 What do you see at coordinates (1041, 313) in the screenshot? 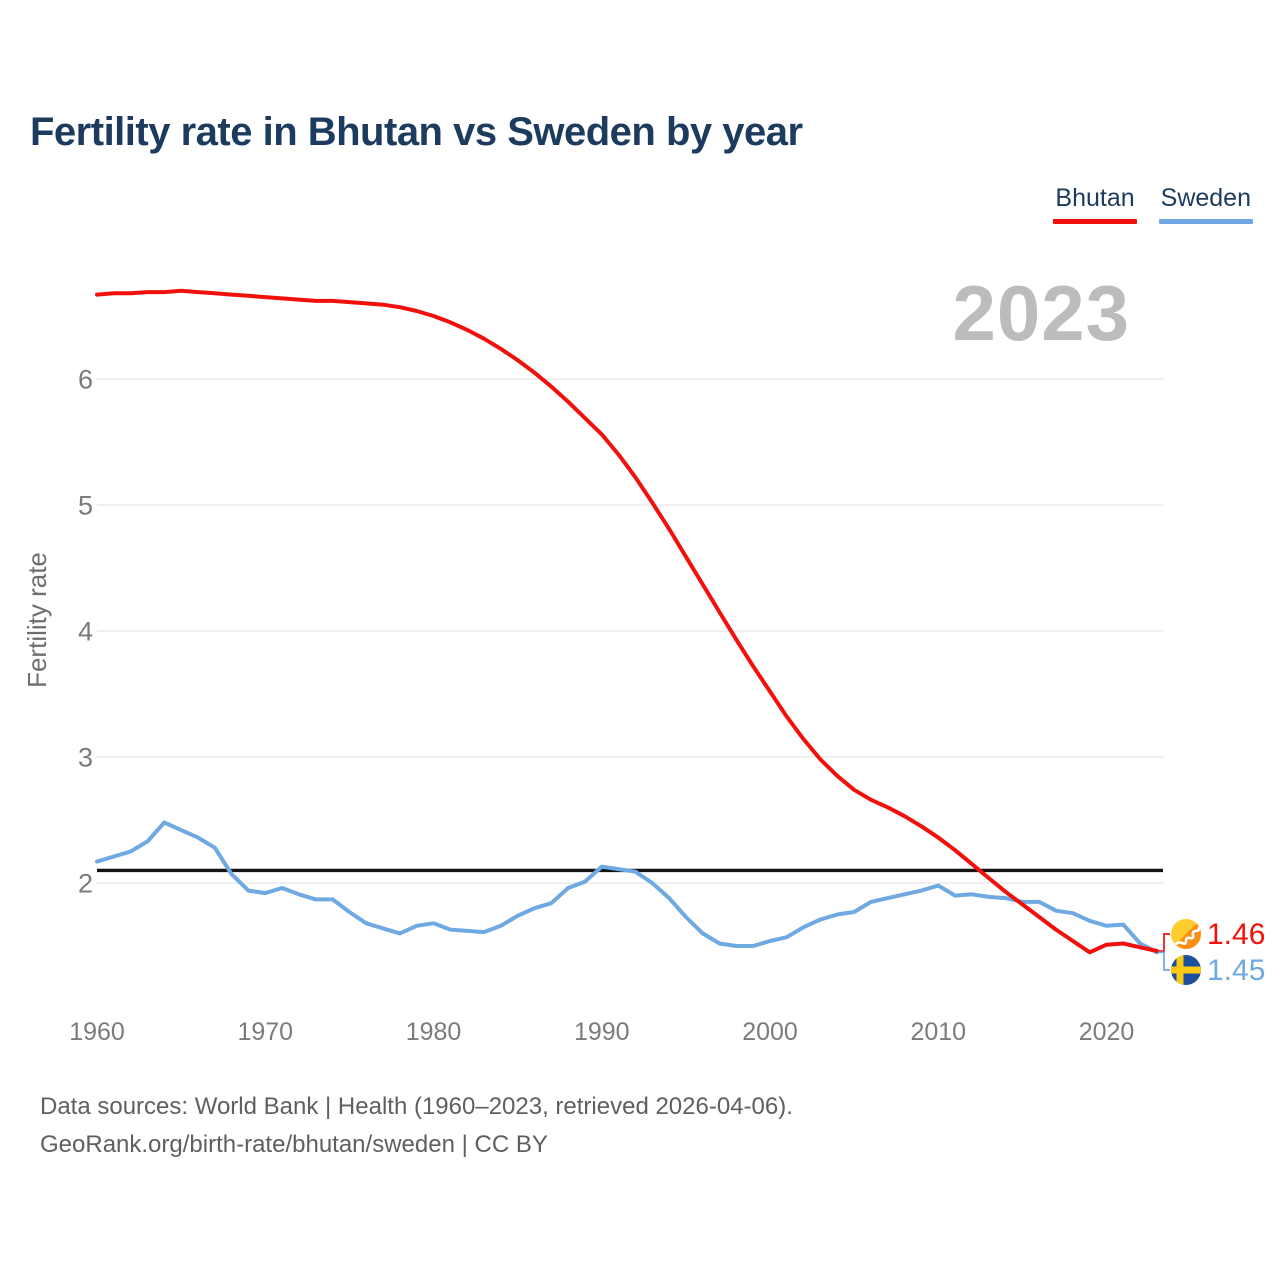
I see `year-watermark: 2023` at bounding box center [1041, 313].